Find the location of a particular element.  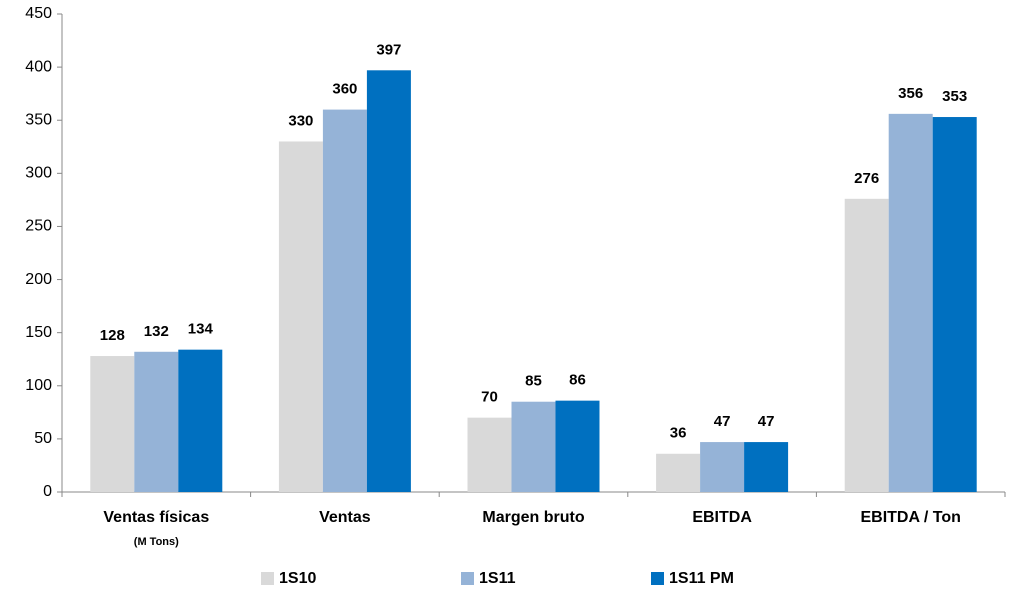

value-label: 134 is located at coordinates (201, 329).